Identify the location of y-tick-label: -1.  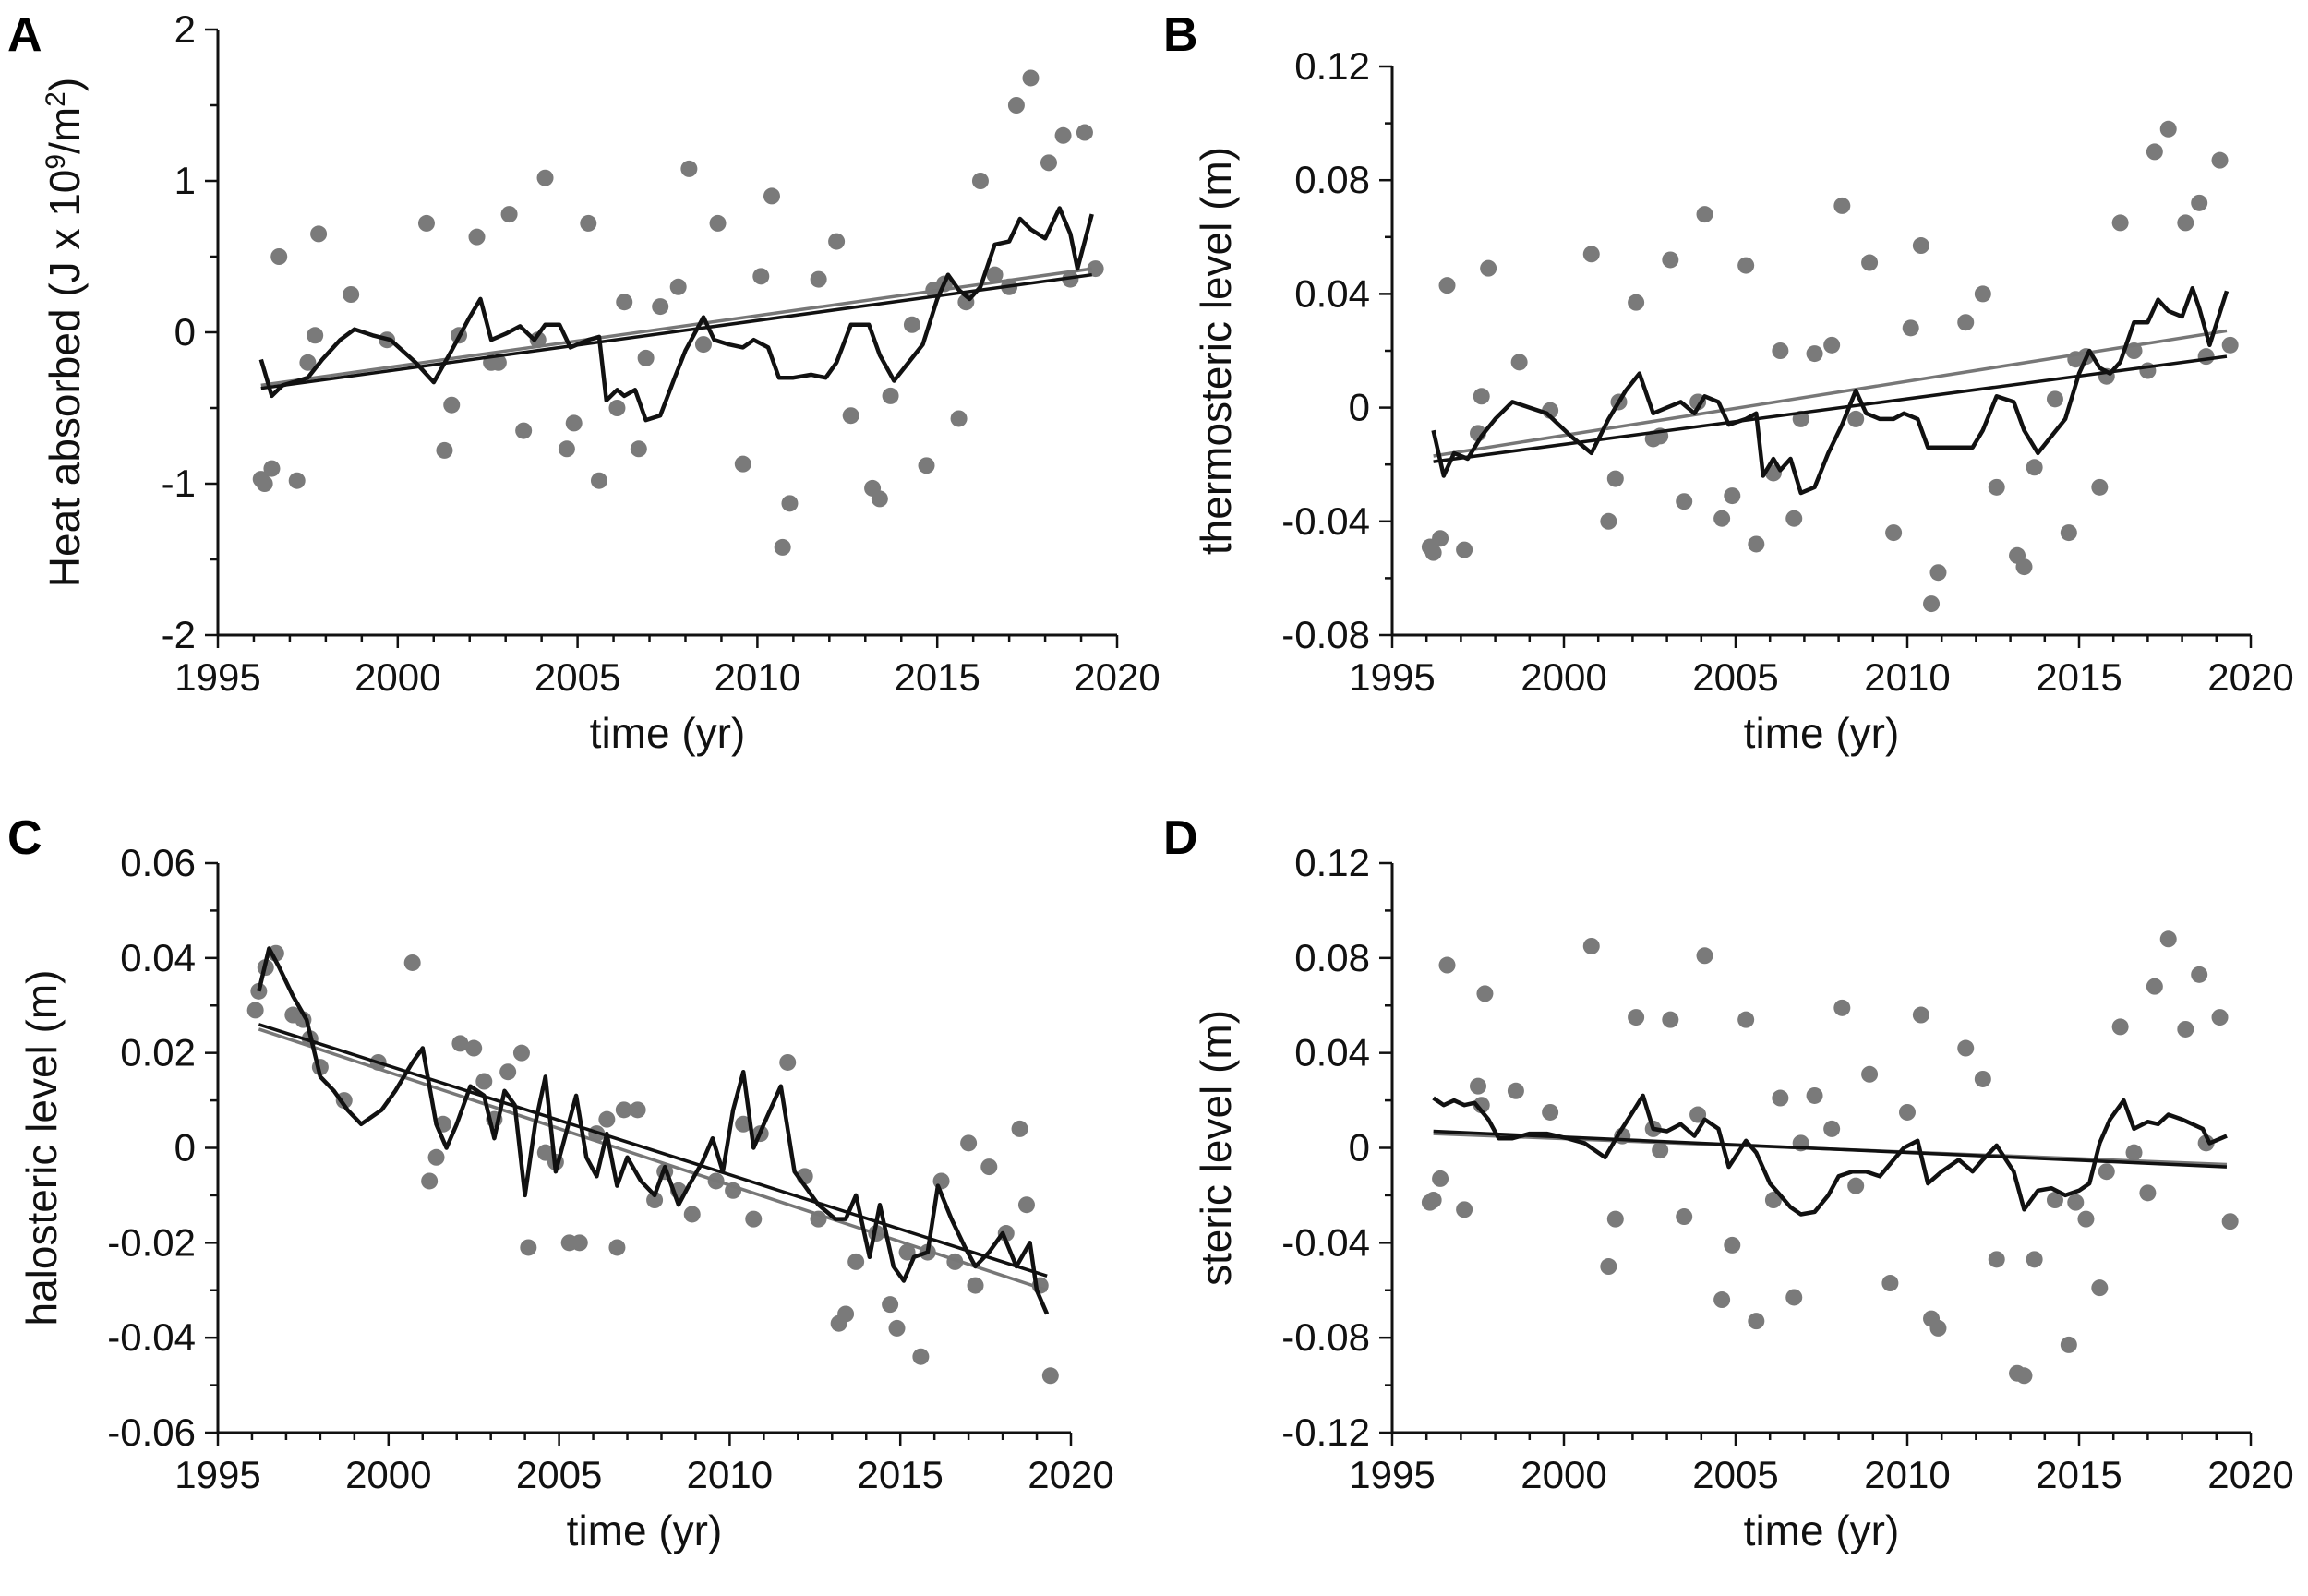
(179, 483).